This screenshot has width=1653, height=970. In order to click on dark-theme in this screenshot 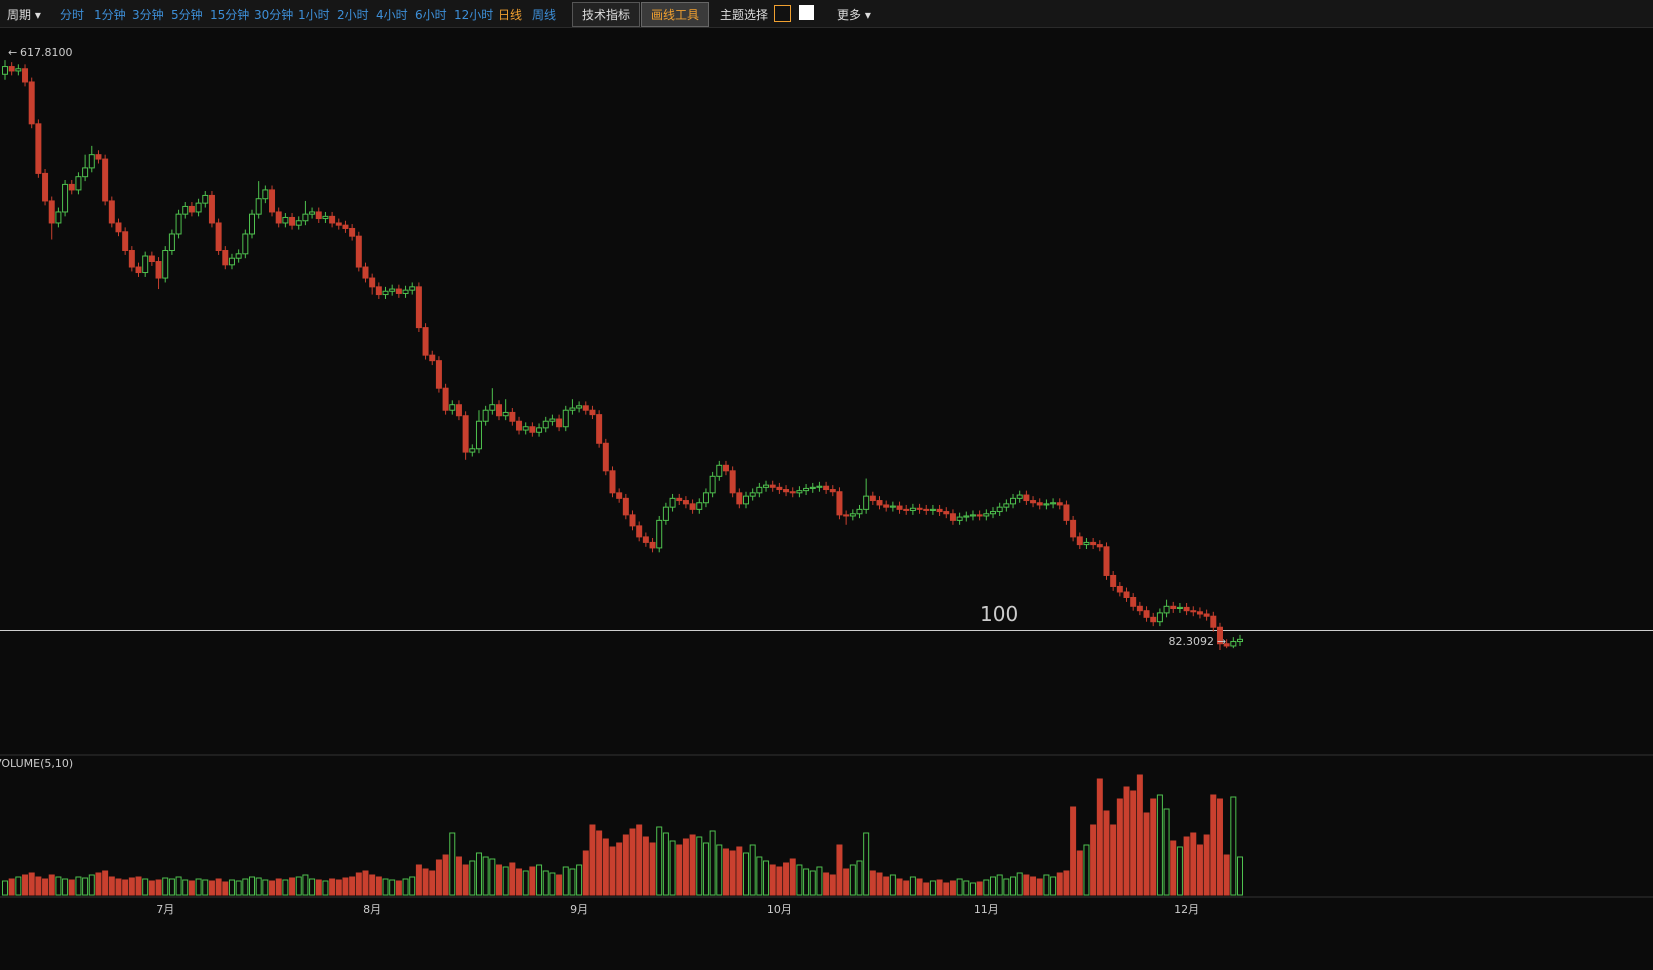, I will do `click(782, 13)`.